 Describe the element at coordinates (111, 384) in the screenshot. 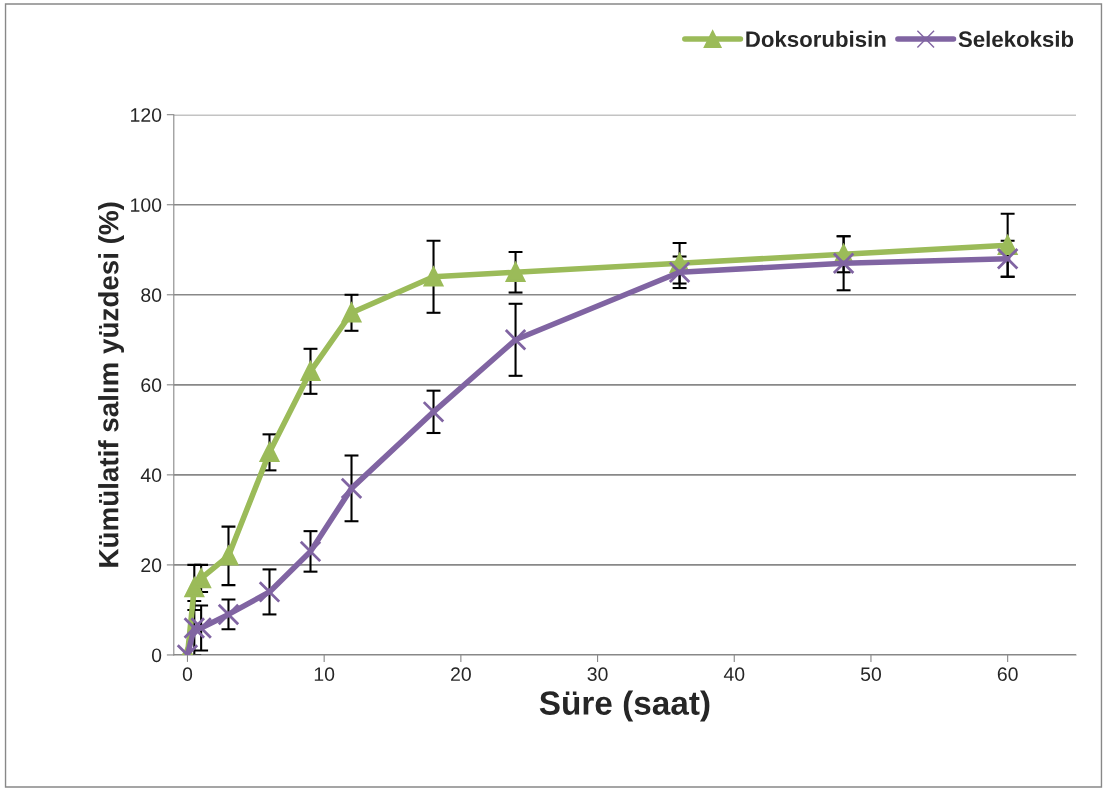

I see `y-axis-title: Kümülatif salım yüzdesi (%)` at that location.